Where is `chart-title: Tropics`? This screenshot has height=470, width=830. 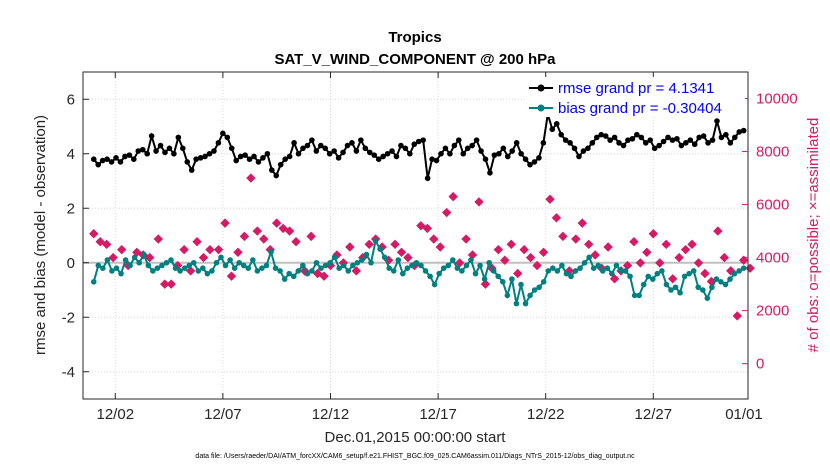
chart-title: Tropics is located at coordinates (414, 37).